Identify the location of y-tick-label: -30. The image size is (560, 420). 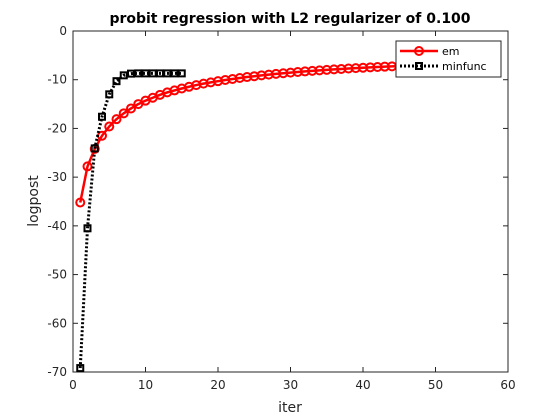
(57, 177).